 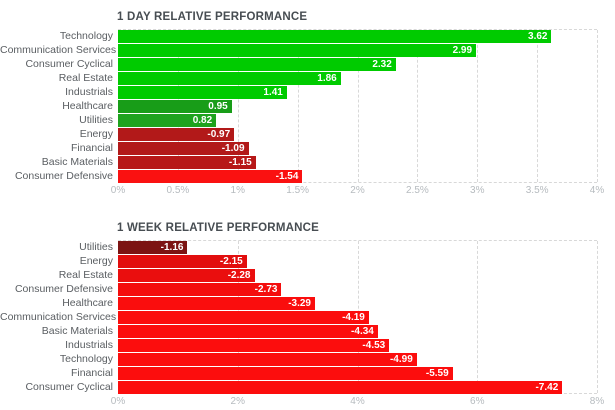 I want to click on bar-value-label: 0.82, so click(x=202, y=120).